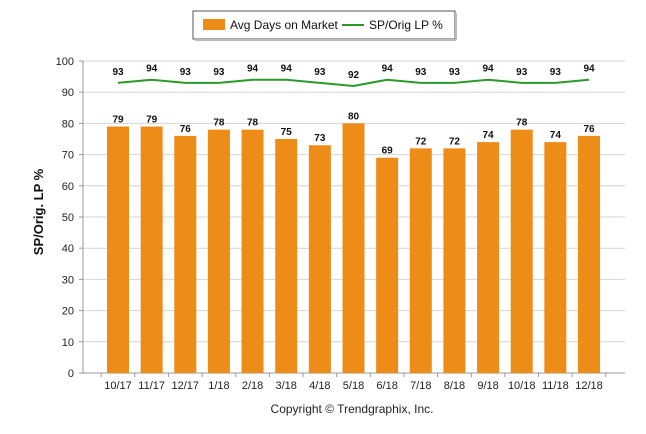 Image resolution: width=646 pixels, height=434 pixels. What do you see at coordinates (38, 211) in the screenshot?
I see `y-axis-title: SP/Orig. LP %` at bounding box center [38, 211].